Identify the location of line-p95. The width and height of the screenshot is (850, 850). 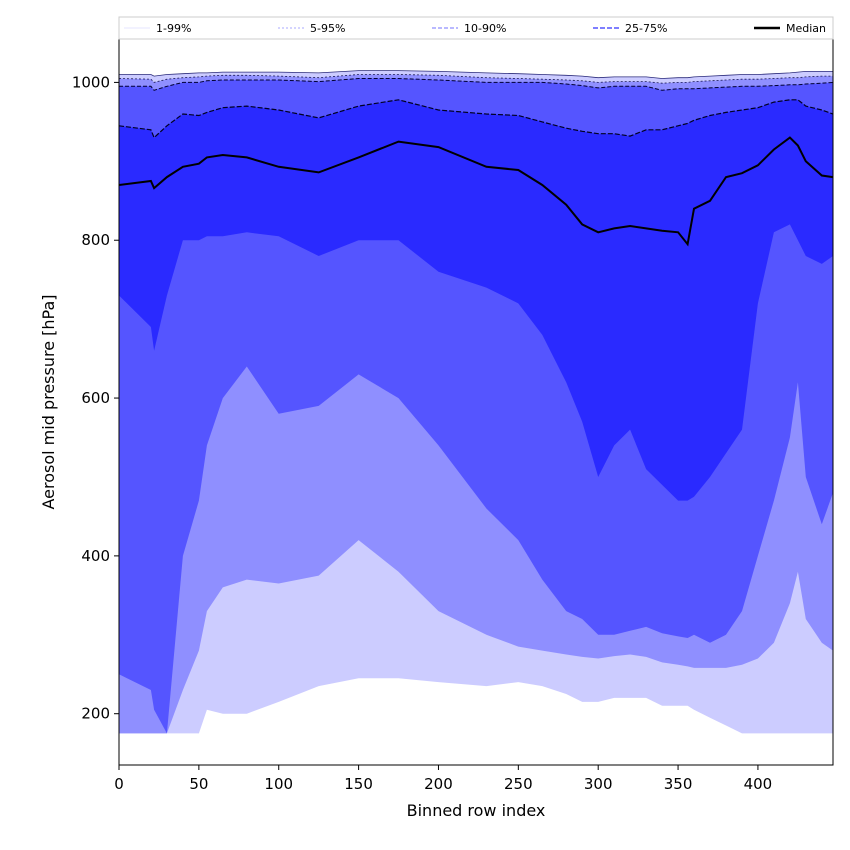
(476, 79).